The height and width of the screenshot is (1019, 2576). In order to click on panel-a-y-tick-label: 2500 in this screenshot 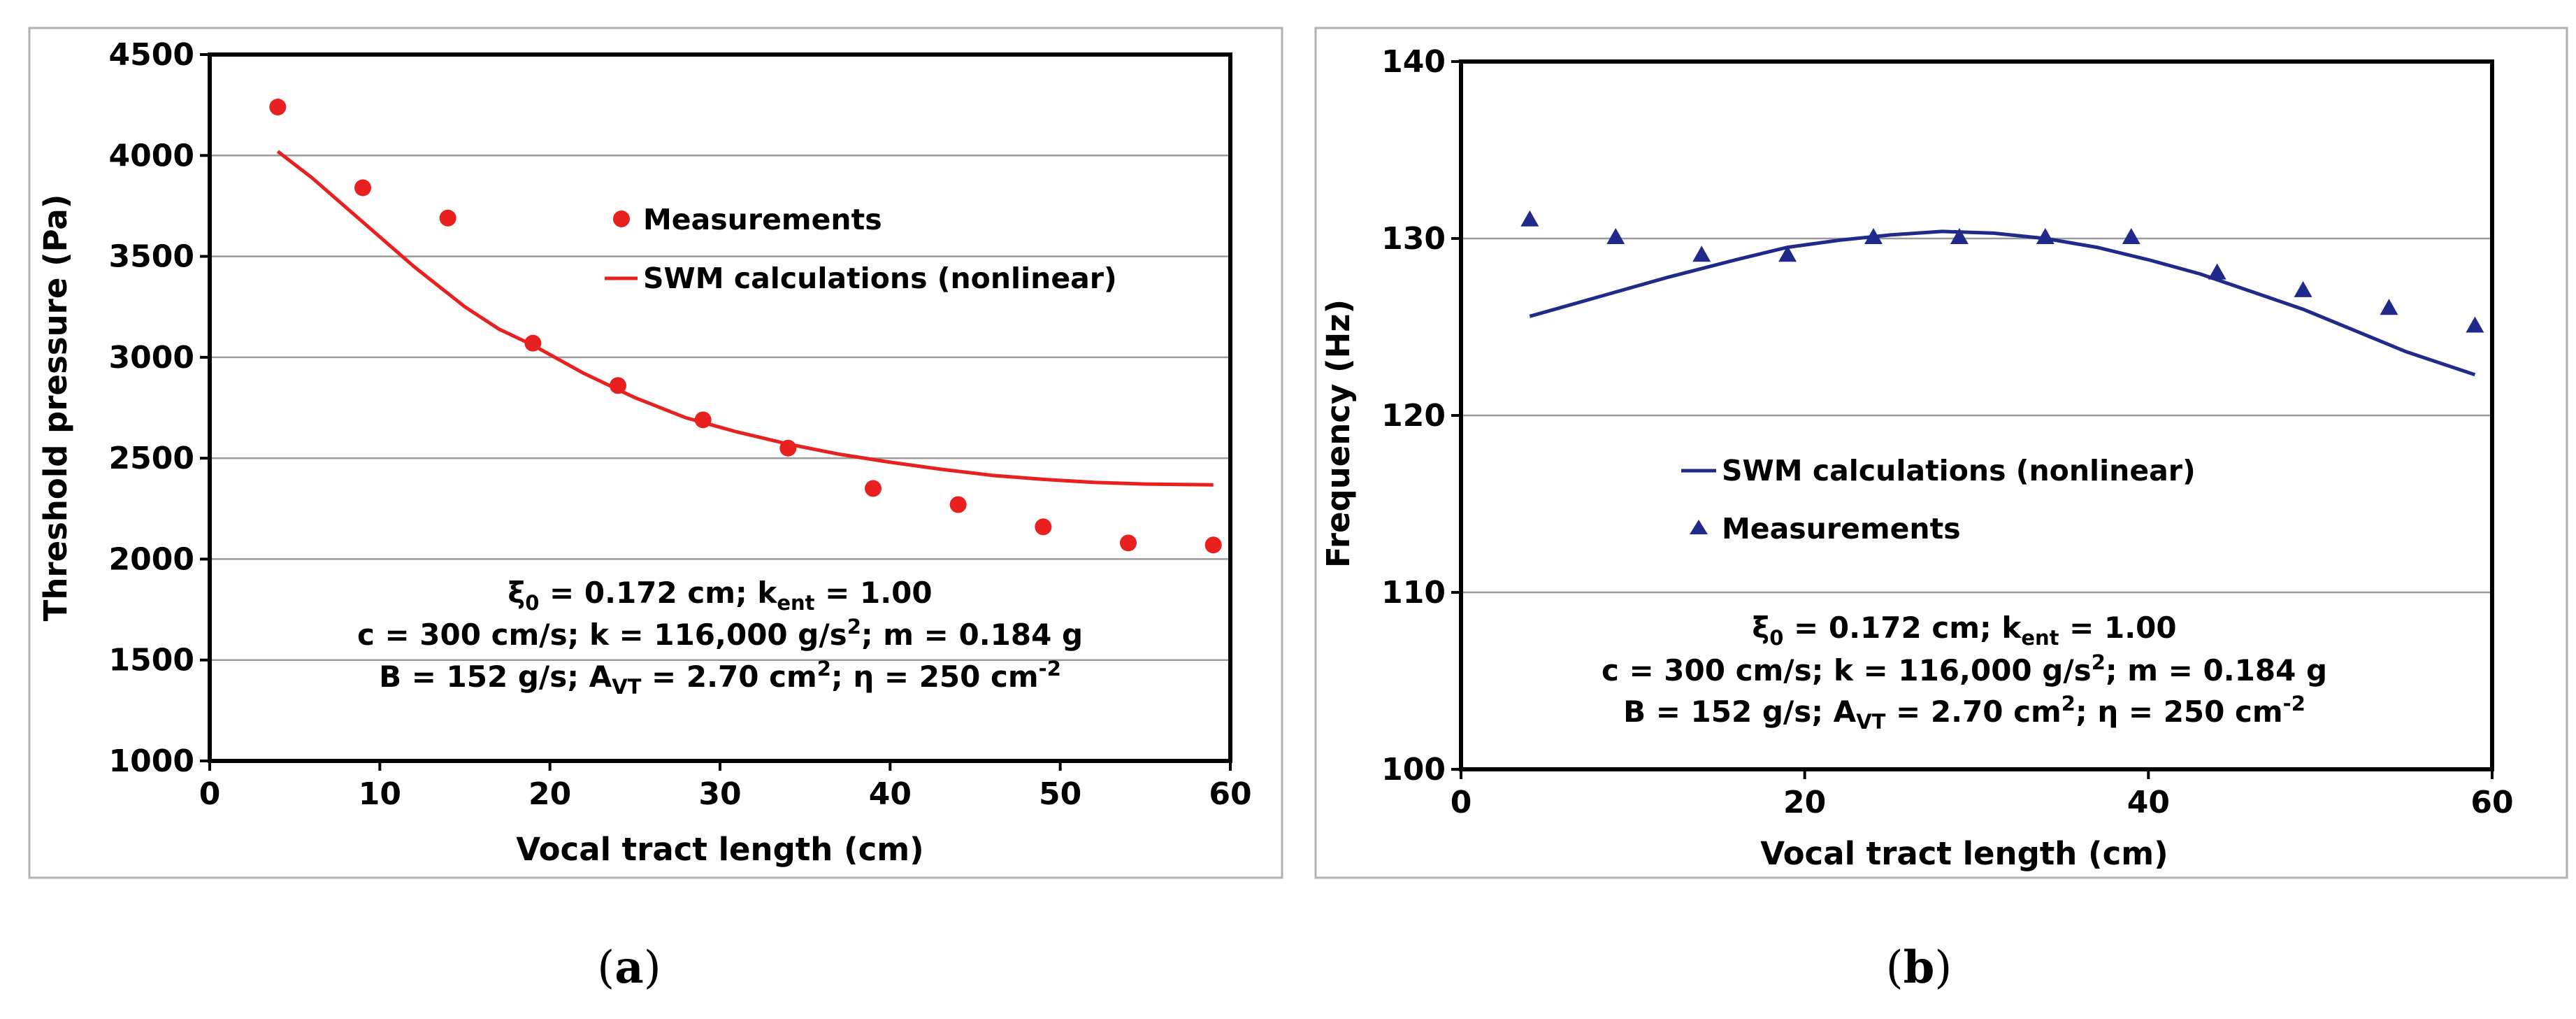, I will do `click(151, 458)`.